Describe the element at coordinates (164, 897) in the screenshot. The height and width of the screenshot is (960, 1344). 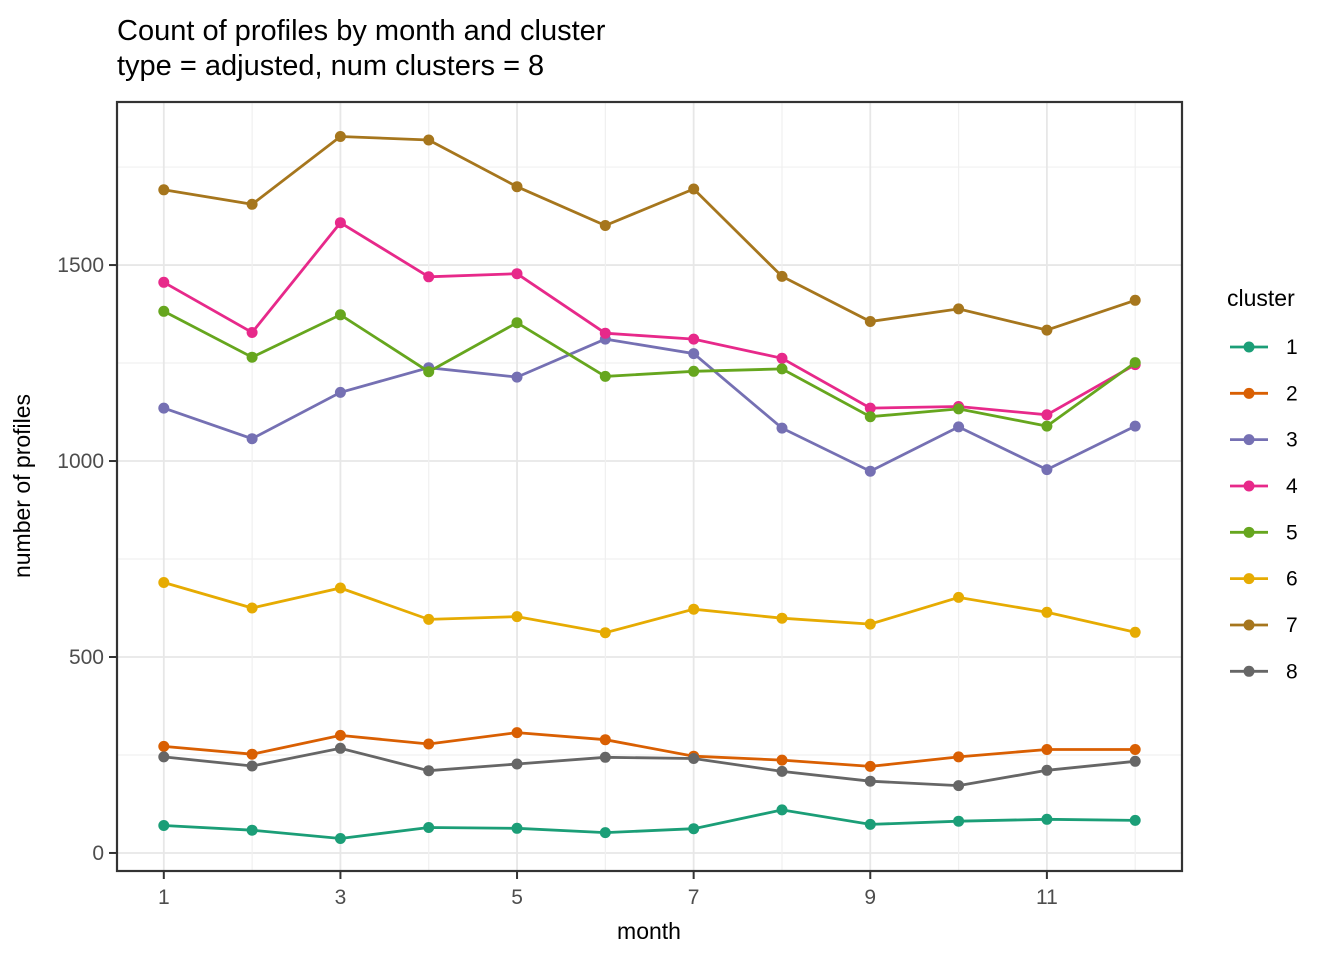
I see `x-tick-label: 1` at that location.